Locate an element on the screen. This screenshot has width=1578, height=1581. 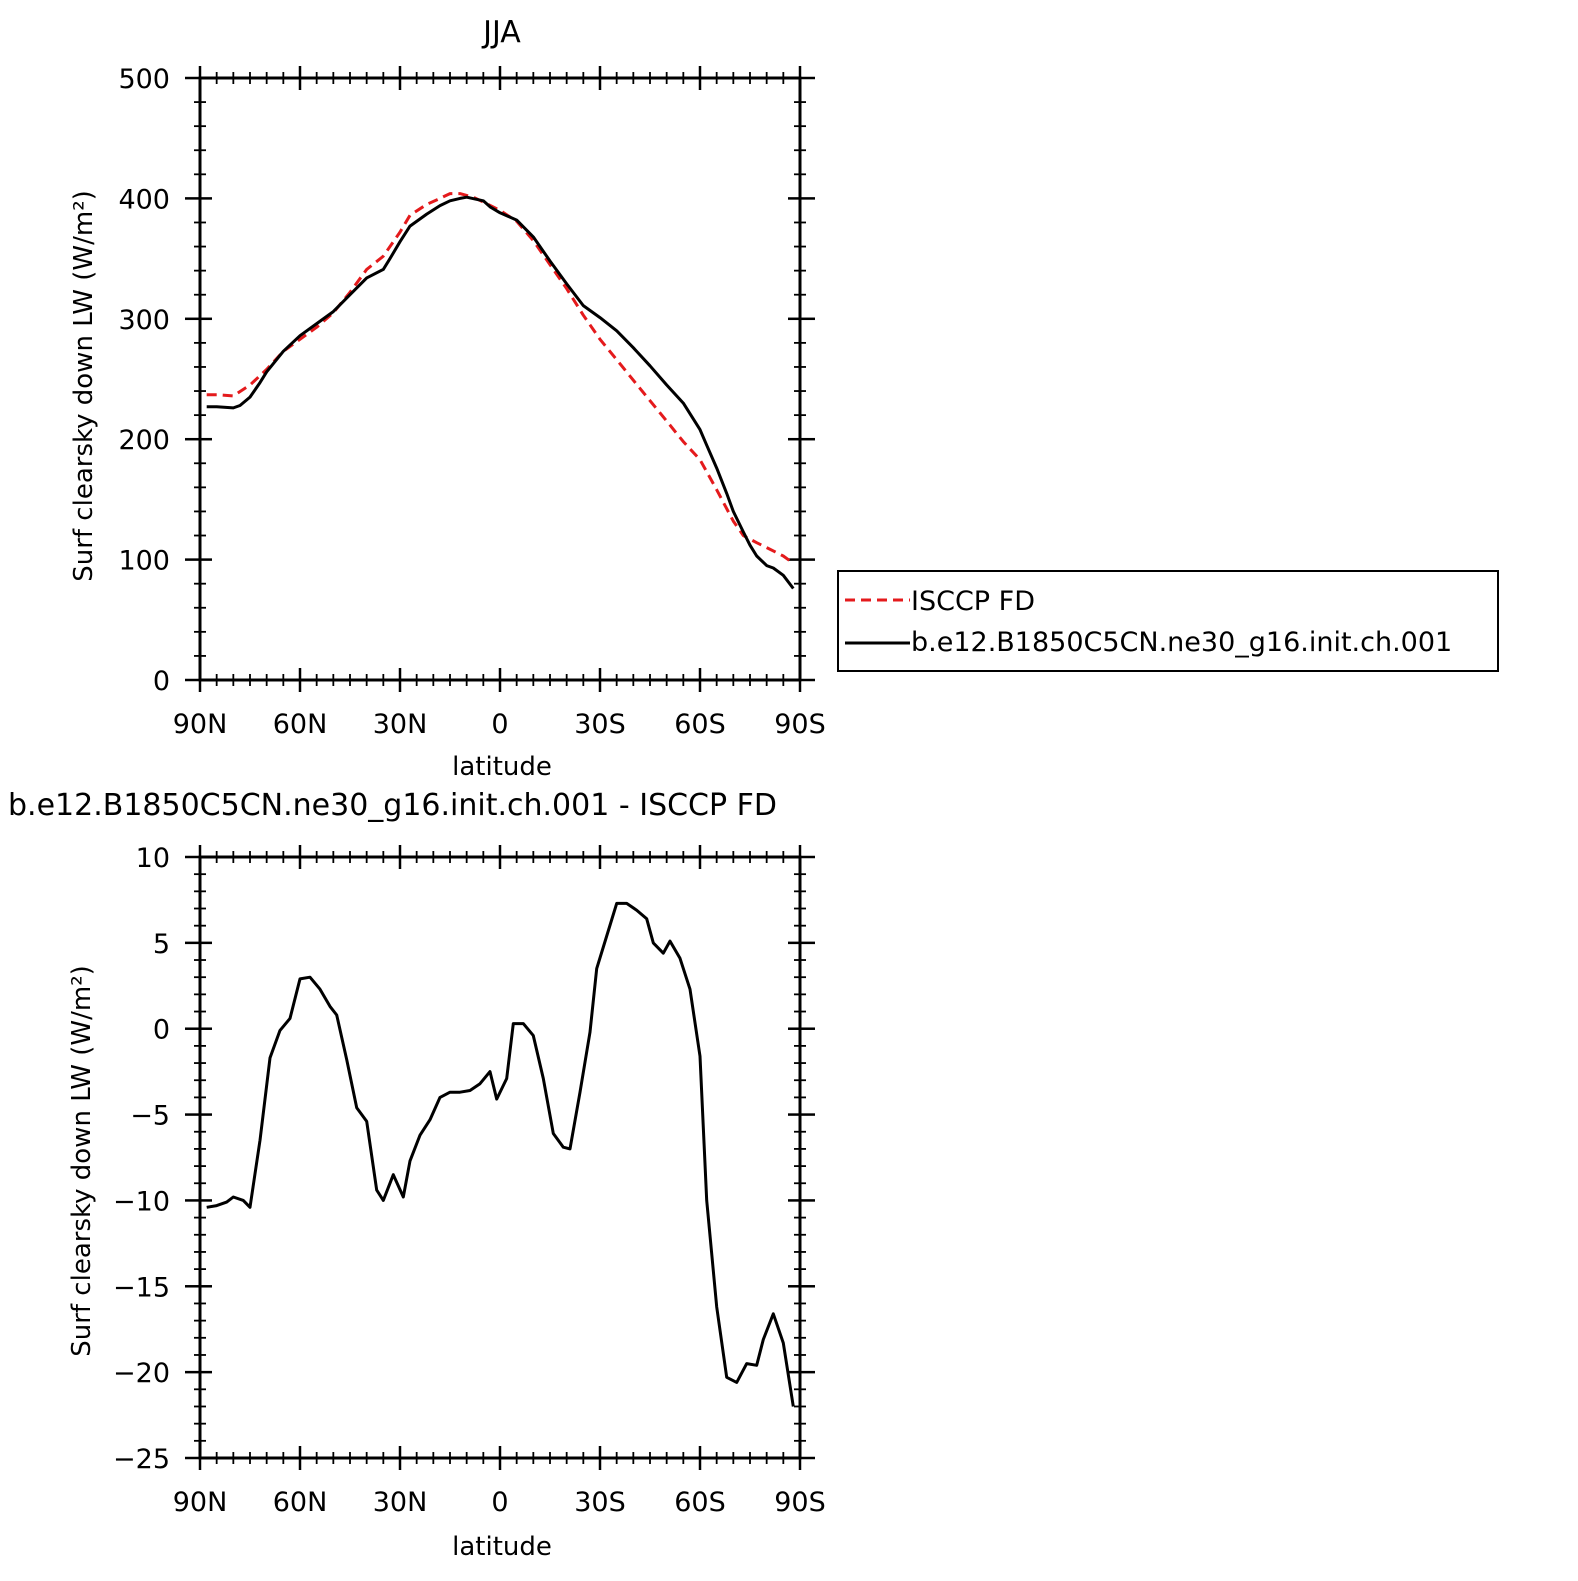
y-tick-label: −10 is located at coordinates (141, 1201).